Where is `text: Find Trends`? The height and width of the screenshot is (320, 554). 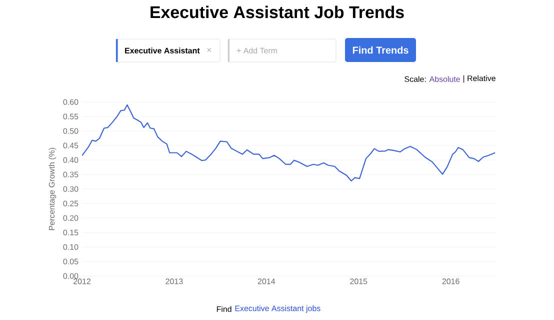
text: Find Trends is located at coordinates (380, 50).